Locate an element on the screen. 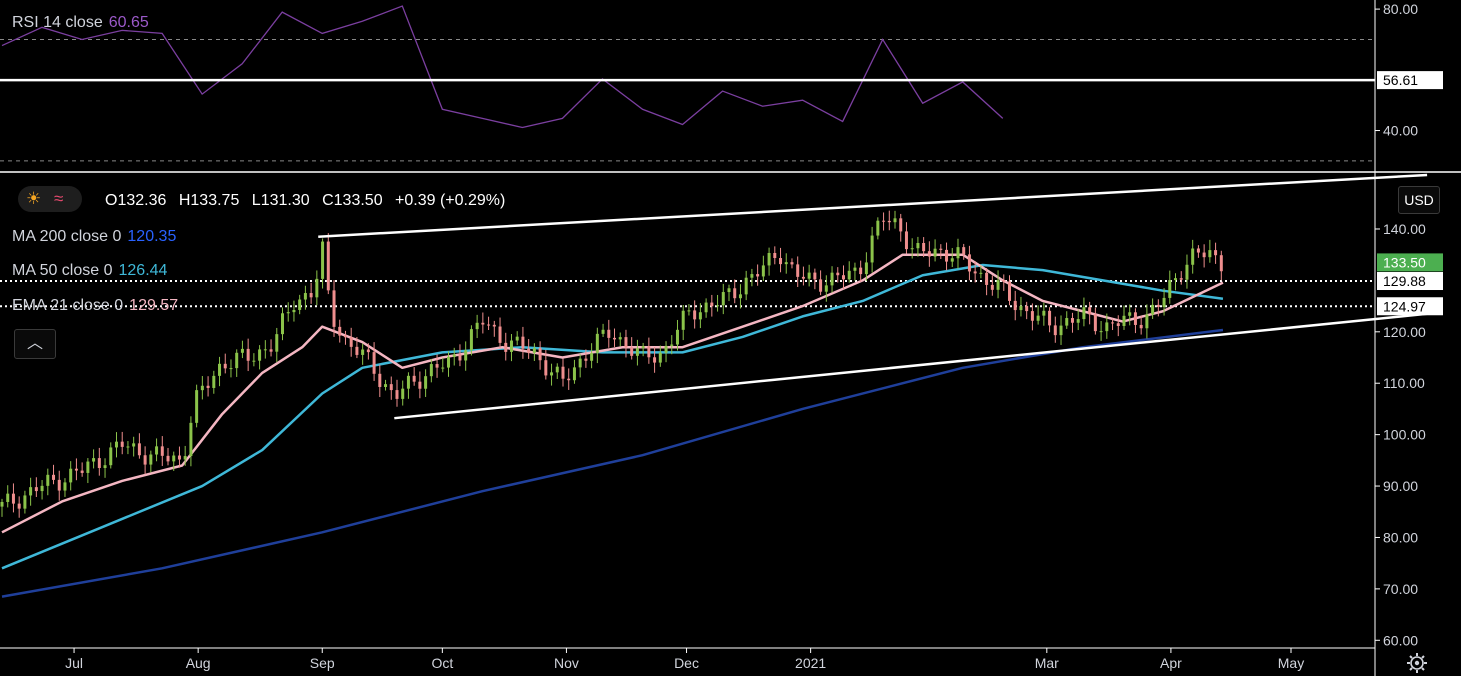  gear-icon is located at coordinates (1417, 663).